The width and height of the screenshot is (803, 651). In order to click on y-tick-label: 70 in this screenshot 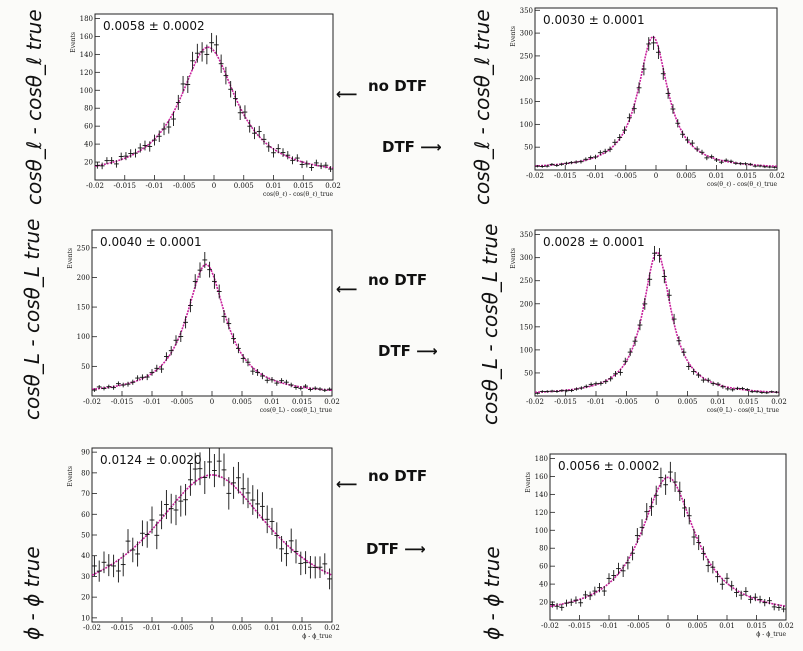, I will do `click(85, 494)`.